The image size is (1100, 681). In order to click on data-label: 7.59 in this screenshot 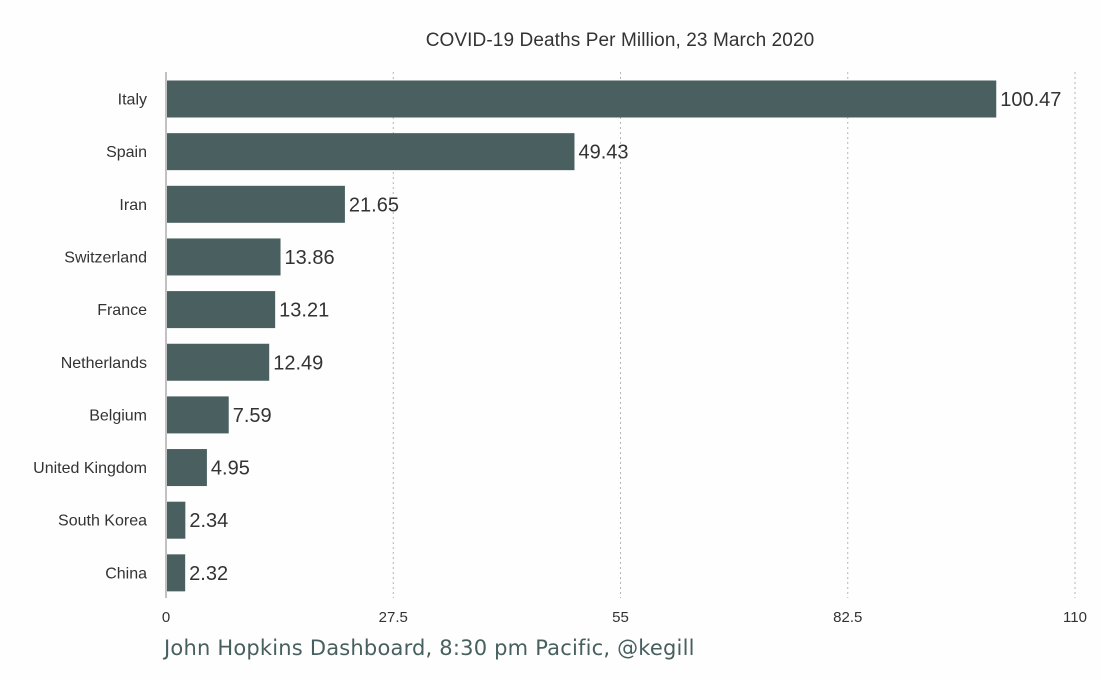, I will do `click(252, 416)`.